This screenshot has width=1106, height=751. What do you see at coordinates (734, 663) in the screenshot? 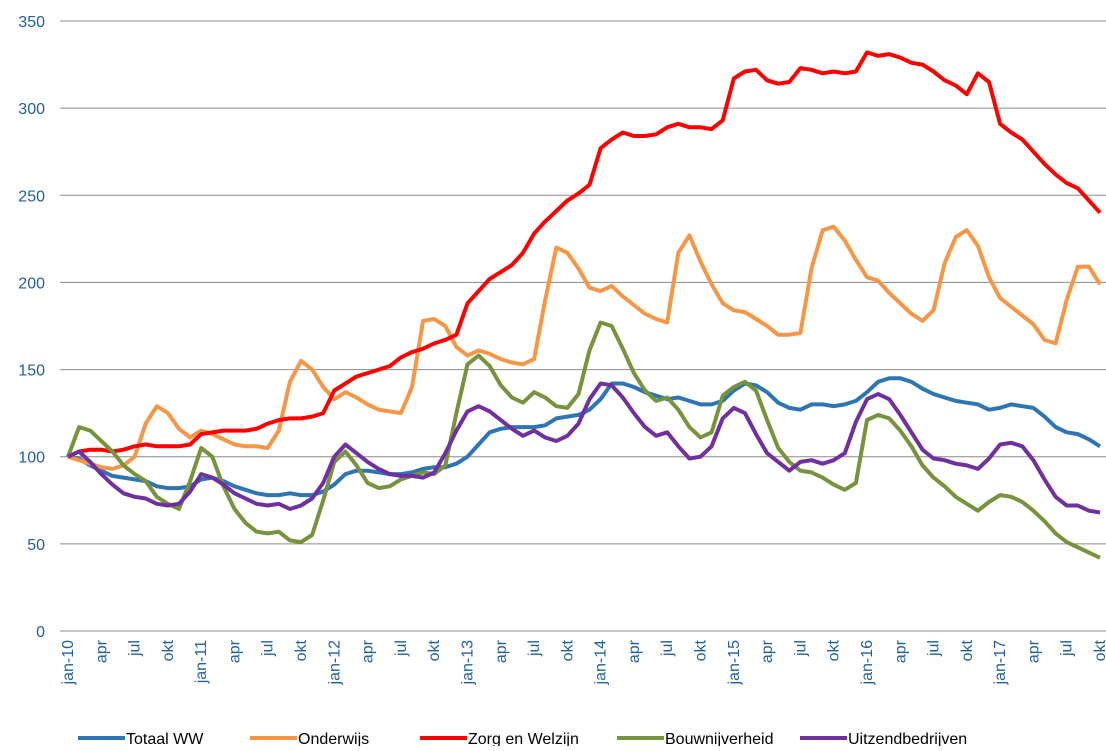
I see `x-tick-label: jan-15` at bounding box center [734, 663].